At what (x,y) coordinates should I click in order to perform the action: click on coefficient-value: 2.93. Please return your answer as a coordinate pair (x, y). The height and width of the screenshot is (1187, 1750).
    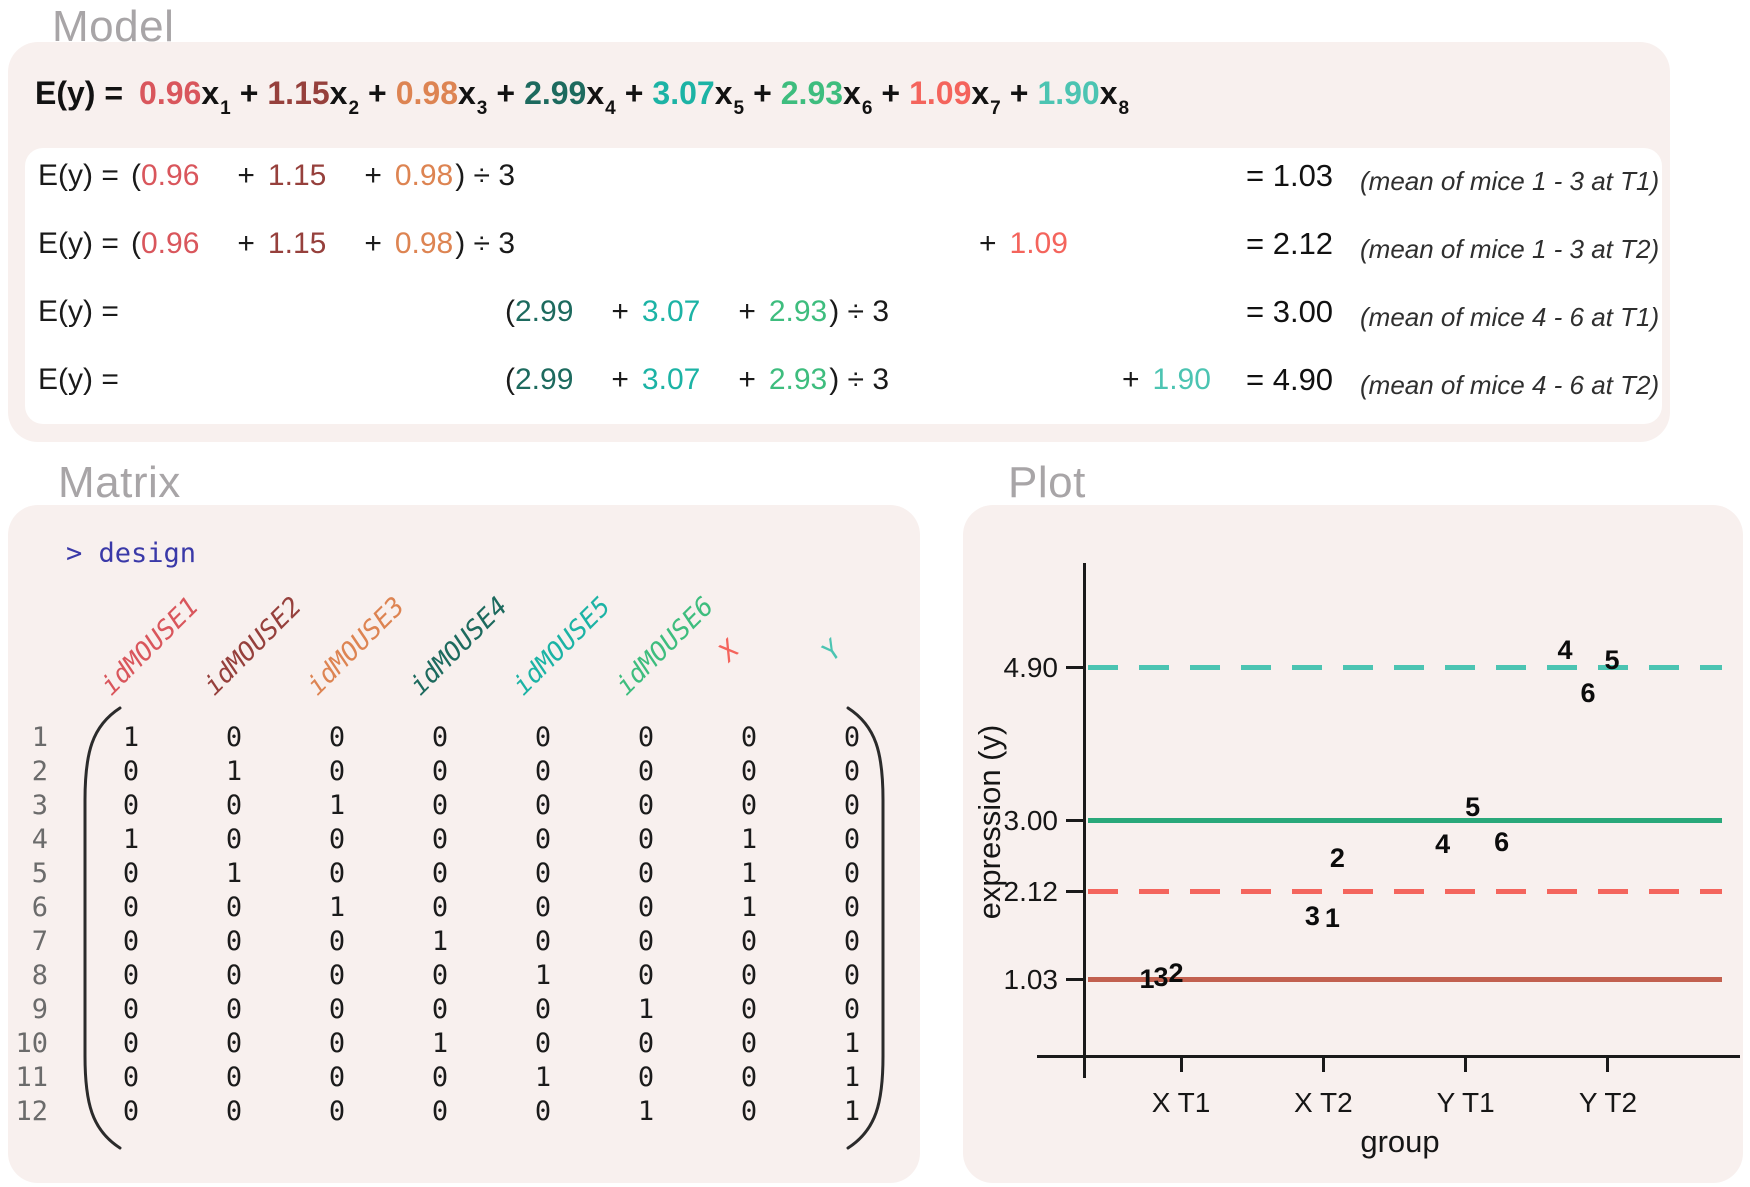
    Looking at the image, I should click on (798, 379).